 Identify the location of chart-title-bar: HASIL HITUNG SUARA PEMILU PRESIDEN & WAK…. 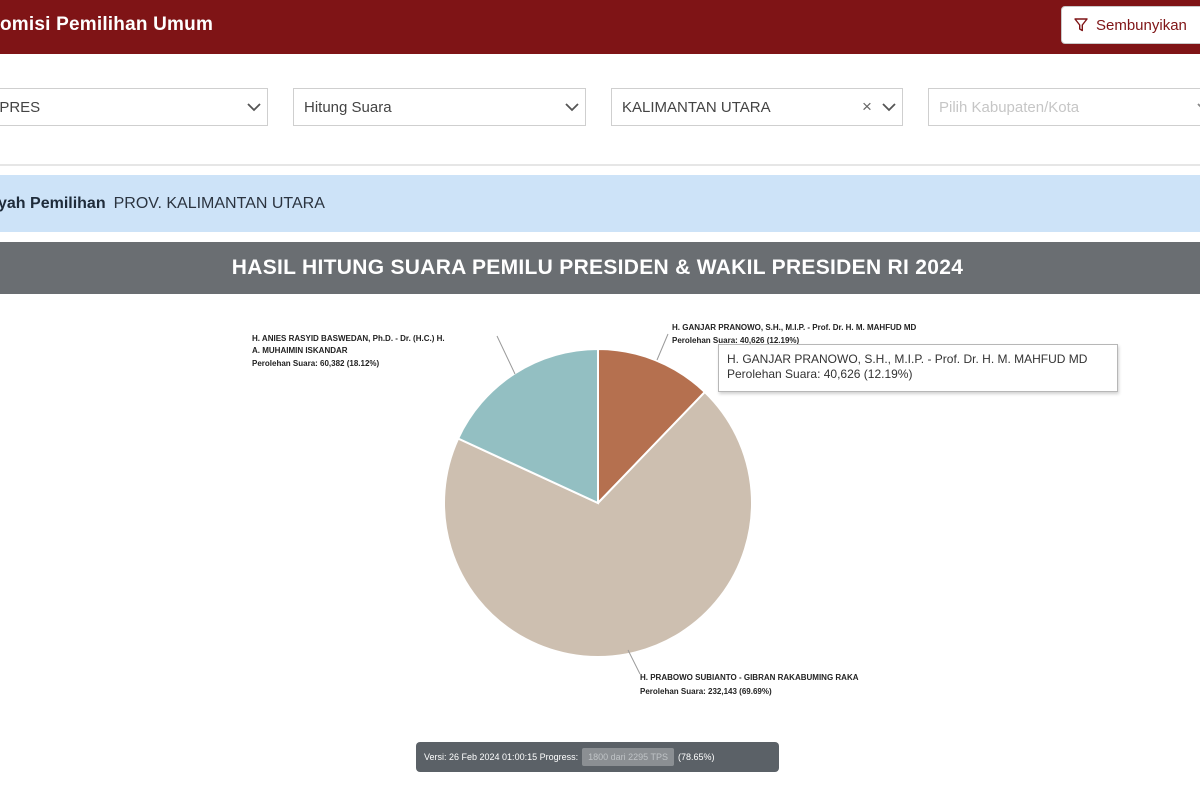
(600, 268).